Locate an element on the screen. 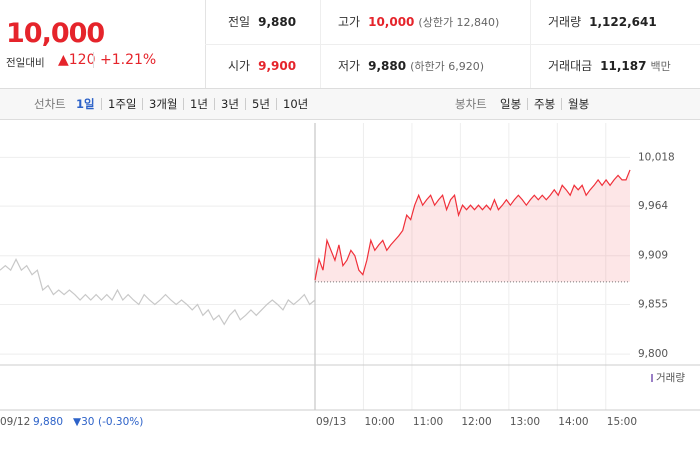  y-tick-label: 9,964 is located at coordinates (653, 206).